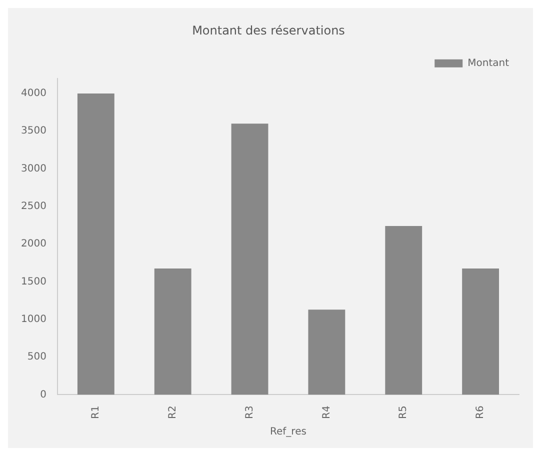 This screenshot has height=472, width=547. What do you see at coordinates (268, 30) in the screenshot?
I see `chart-title: Montant des réservations` at bounding box center [268, 30].